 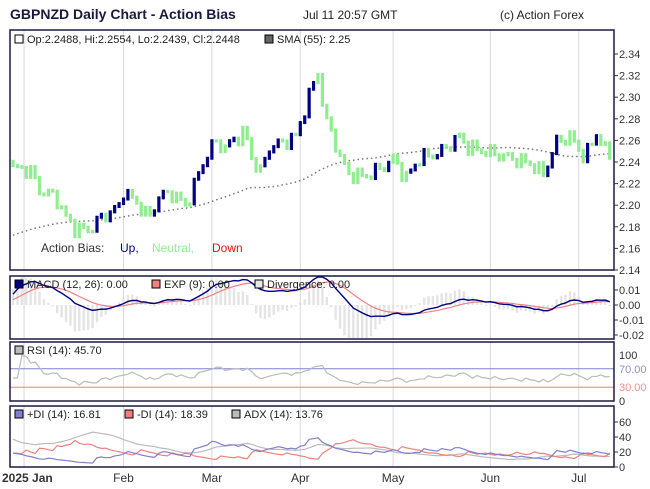 What do you see at coordinates (129, 414) in the screenshot?
I see `mdi-swatch` at bounding box center [129, 414].